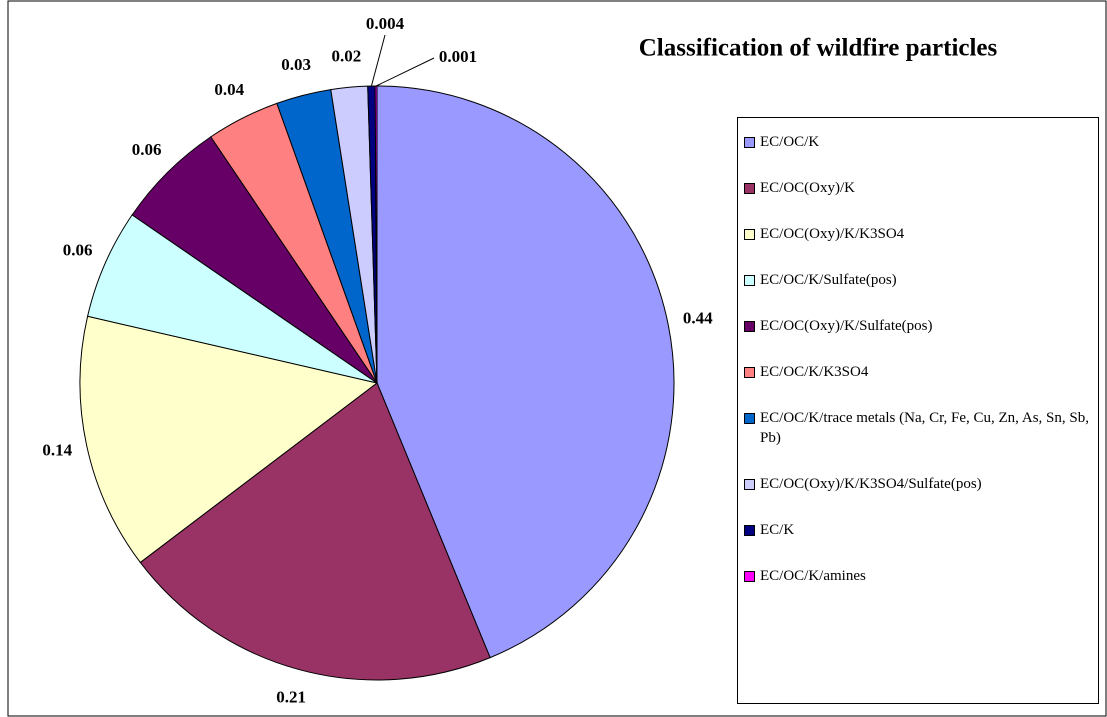 This screenshot has width=1107, height=717. What do you see at coordinates (807, 188) in the screenshot?
I see `legend-label: EC/OC(Oxy)/K` at bounding box center [807, 188].